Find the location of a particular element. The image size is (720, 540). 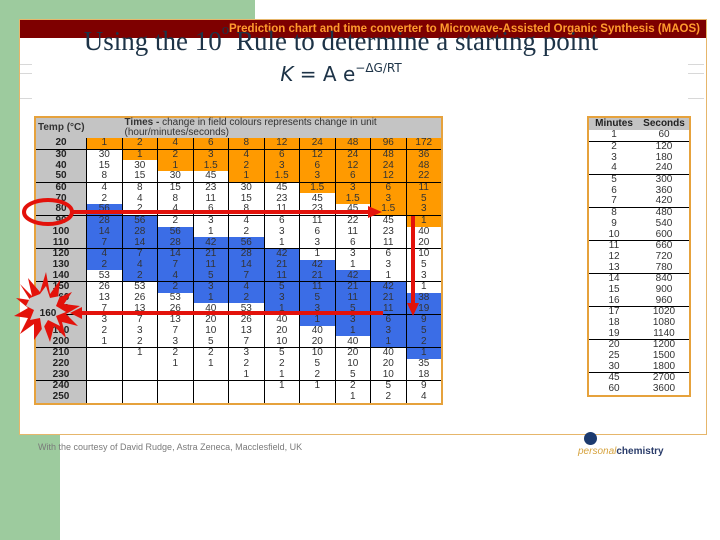

time-cell: 7 is located at coordinates (175, 331).